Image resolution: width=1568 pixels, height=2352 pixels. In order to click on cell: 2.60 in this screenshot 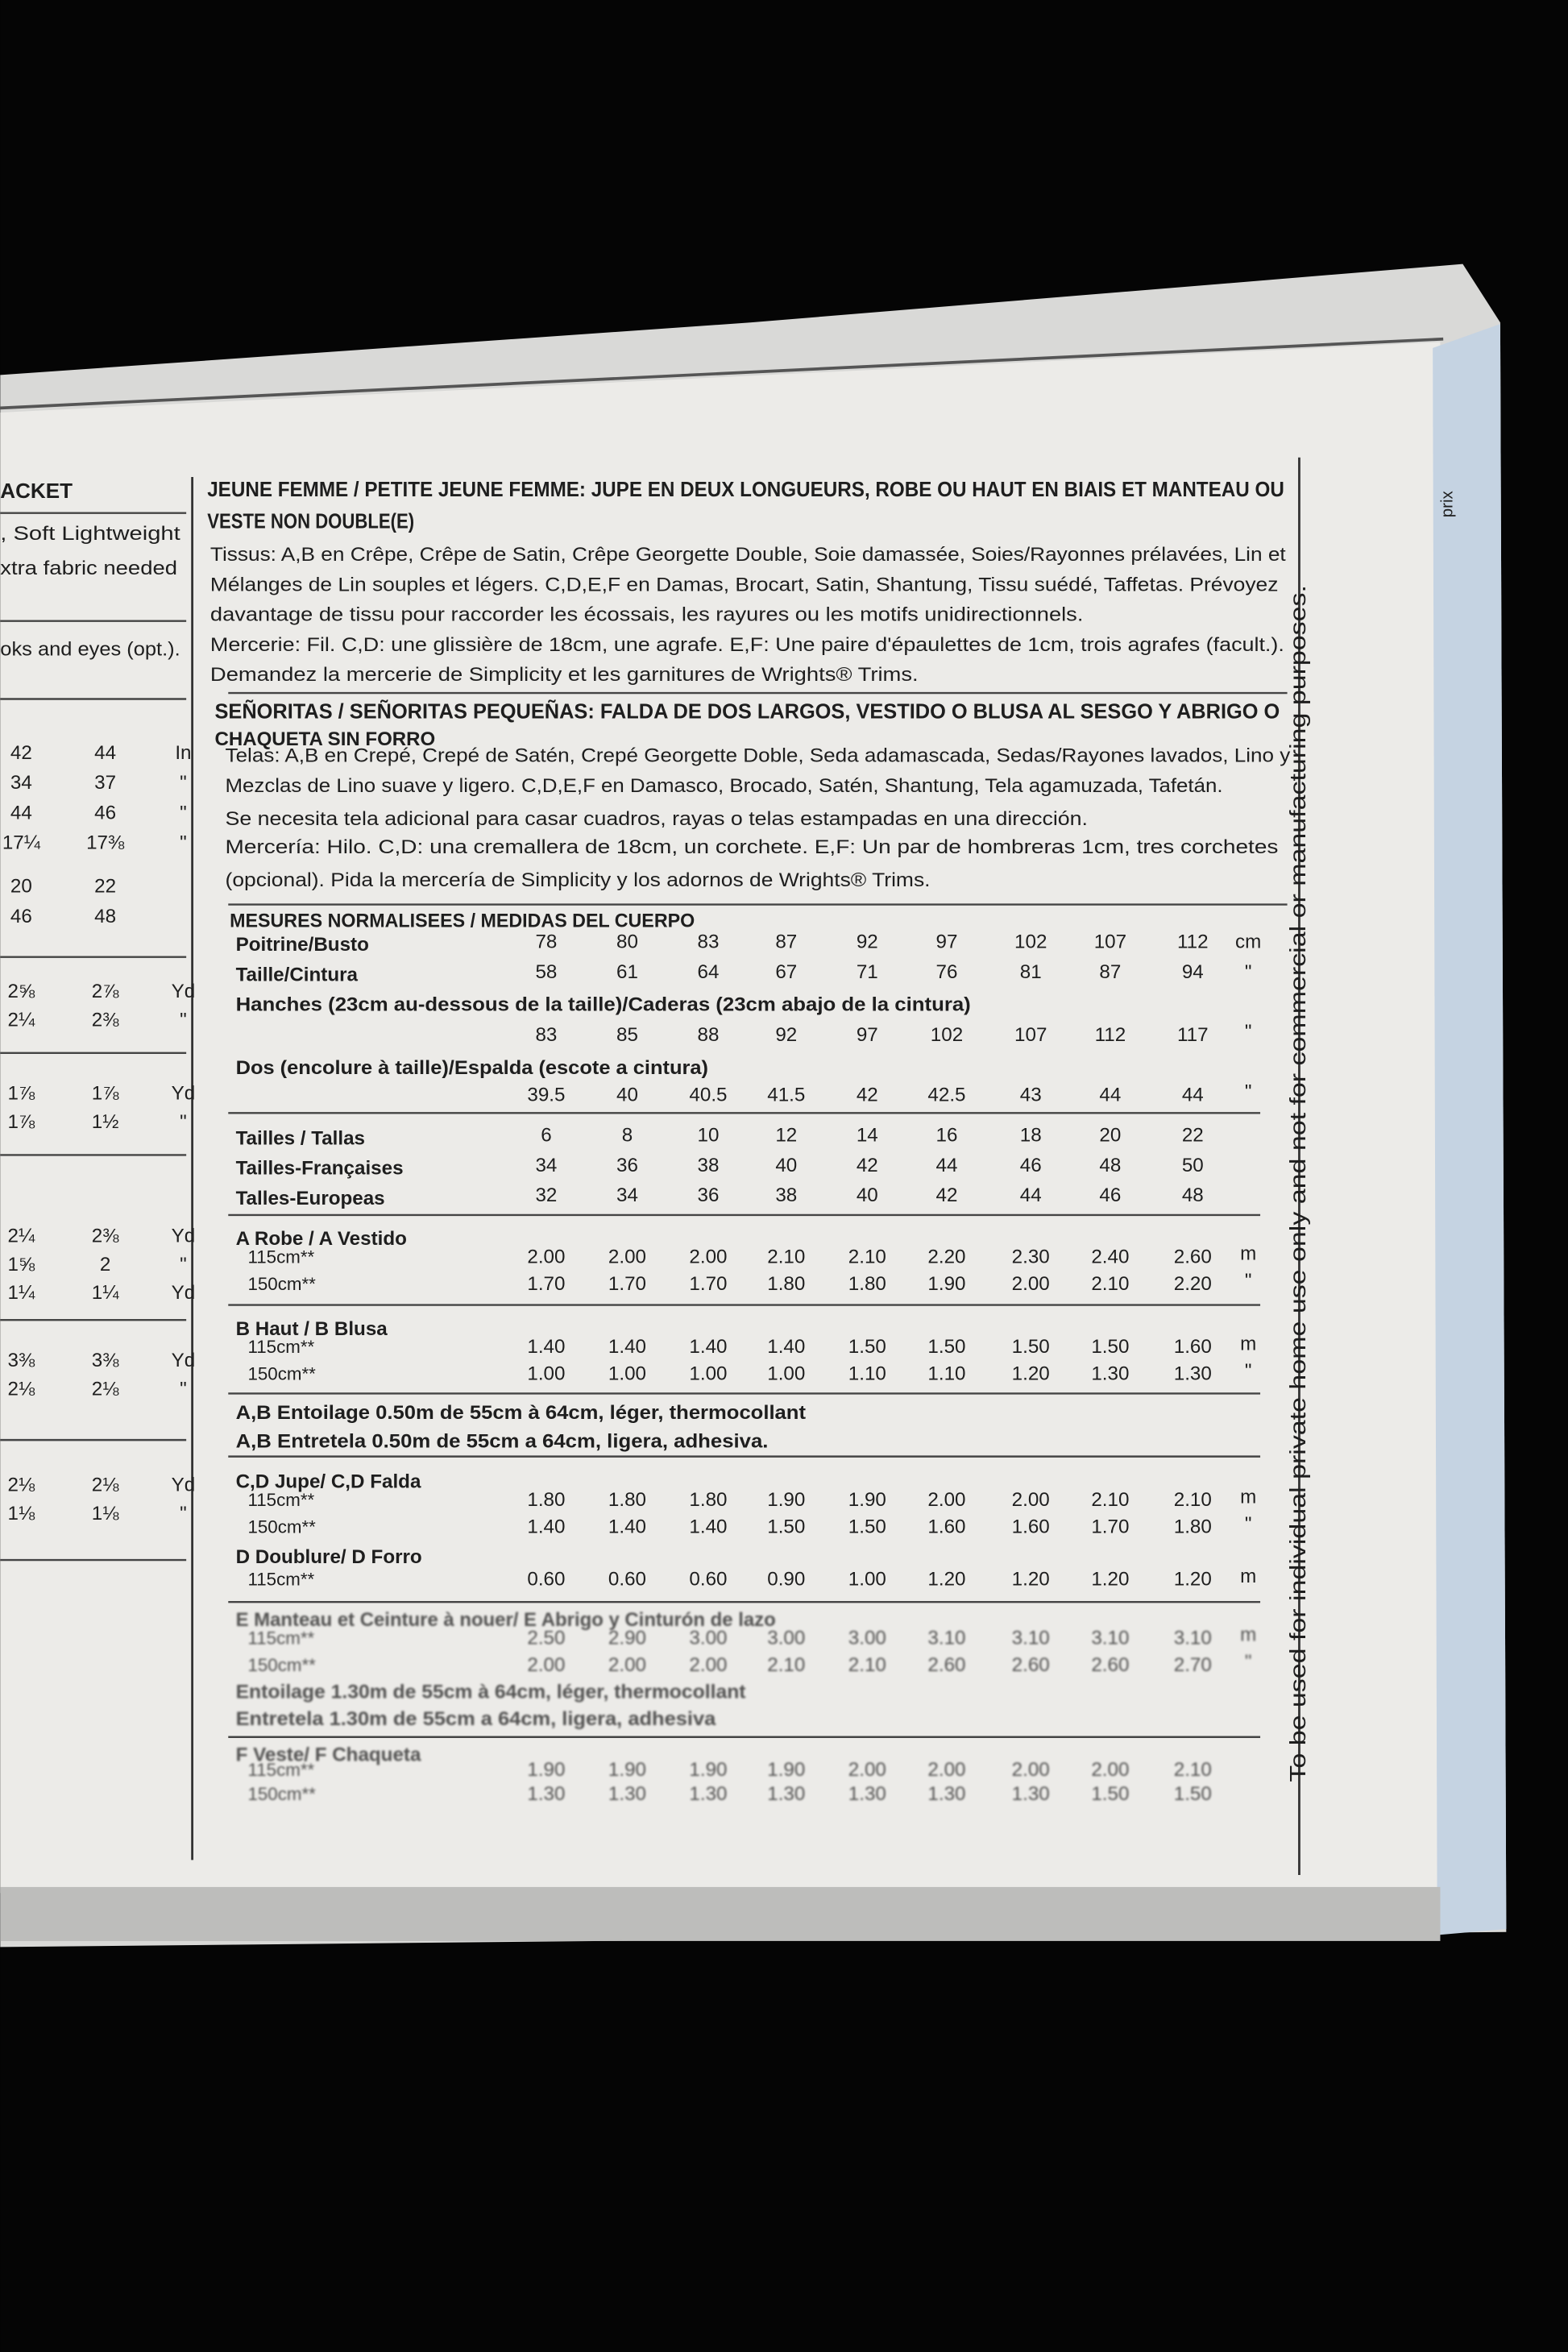, I will do `click(1031, 1665)`.